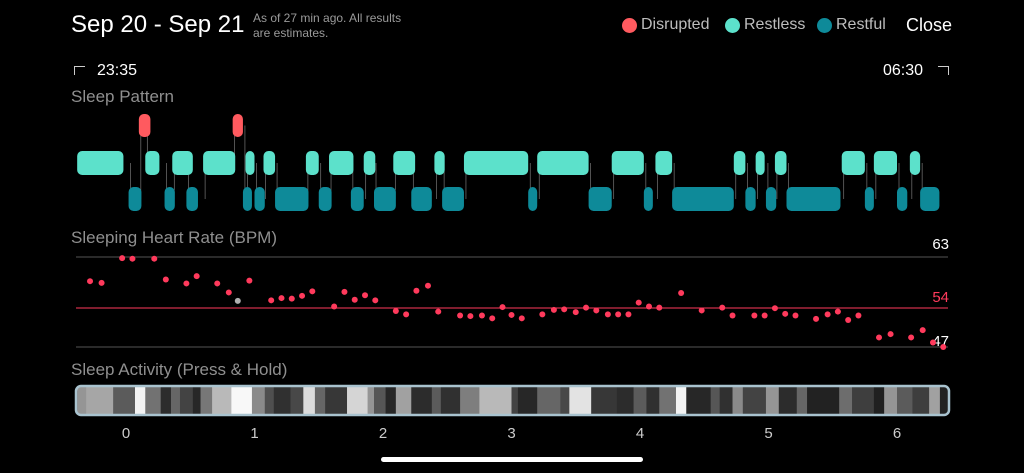  I want to click on x-tick-label: 4, so click(640, 433).